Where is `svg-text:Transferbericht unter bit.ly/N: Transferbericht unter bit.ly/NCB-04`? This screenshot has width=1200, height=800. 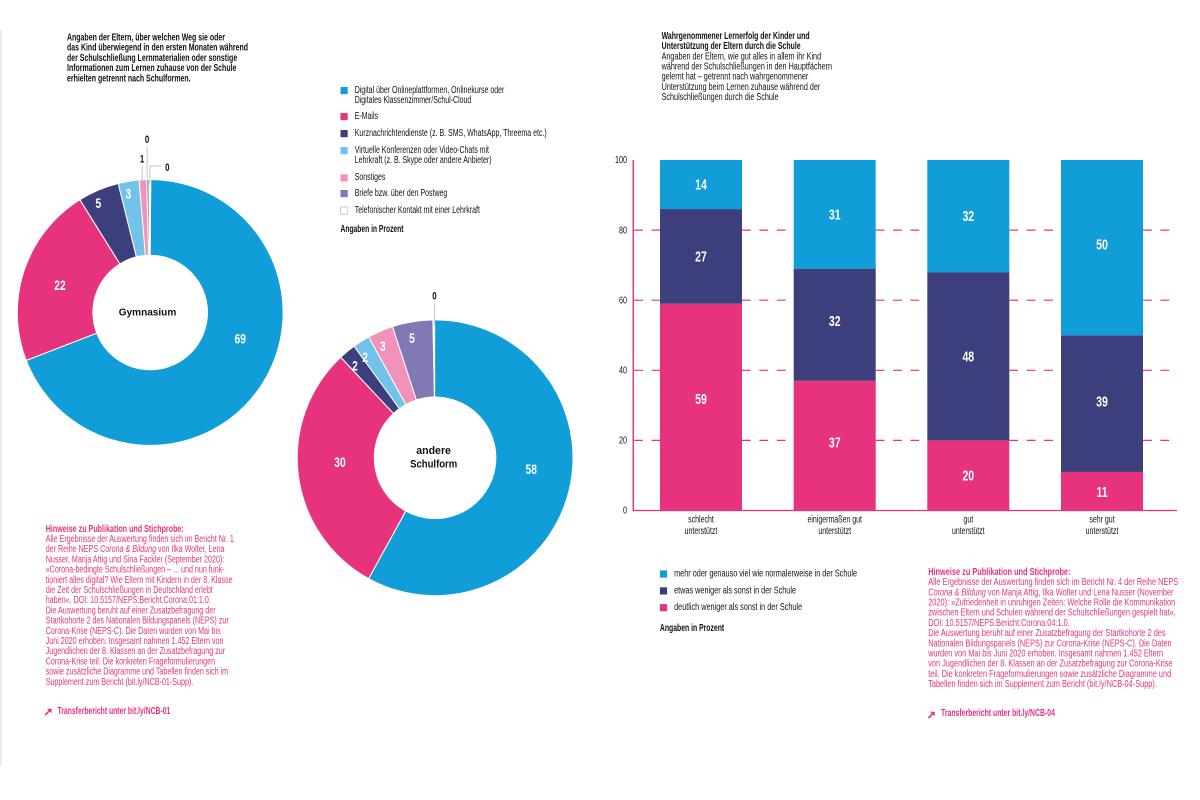 svg-text:Transferbericht unter bit.ly/N: Transferbericht unter bit.ly/NCB-04 is located at coordinates (998, 713).